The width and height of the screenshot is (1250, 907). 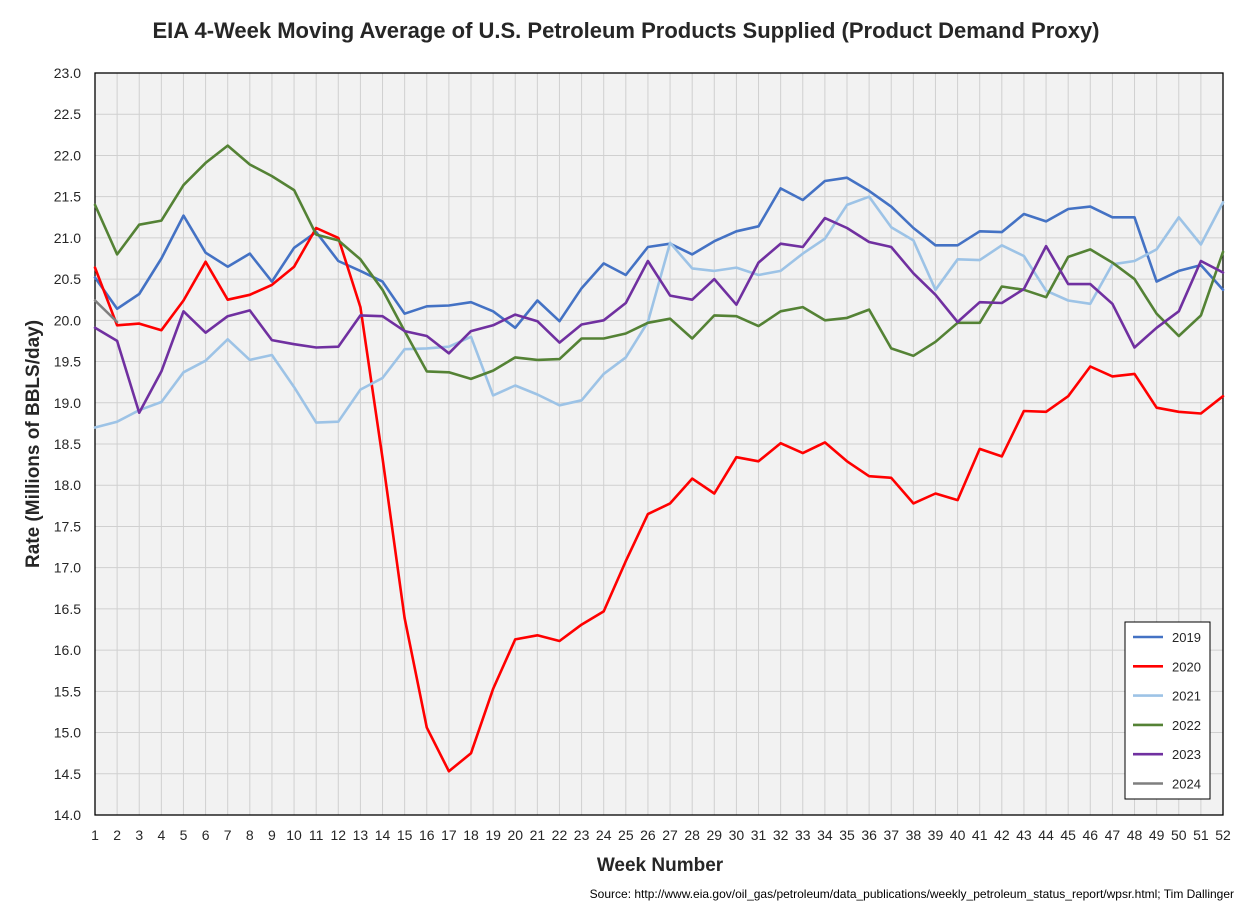 What do you see at coordinates (294, 835) in the screenshot?
I see `x-tick-label: 10` at bounding box center [294, 835].